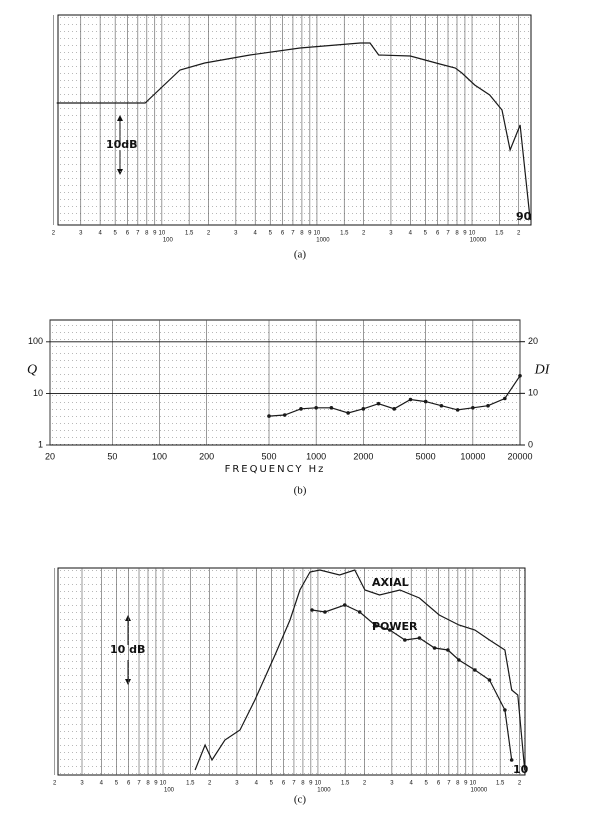  What do you see at coordinates (112, 456) in the screenshot?
I see `x-tick-label: 50` at bounding box center [112, 456].